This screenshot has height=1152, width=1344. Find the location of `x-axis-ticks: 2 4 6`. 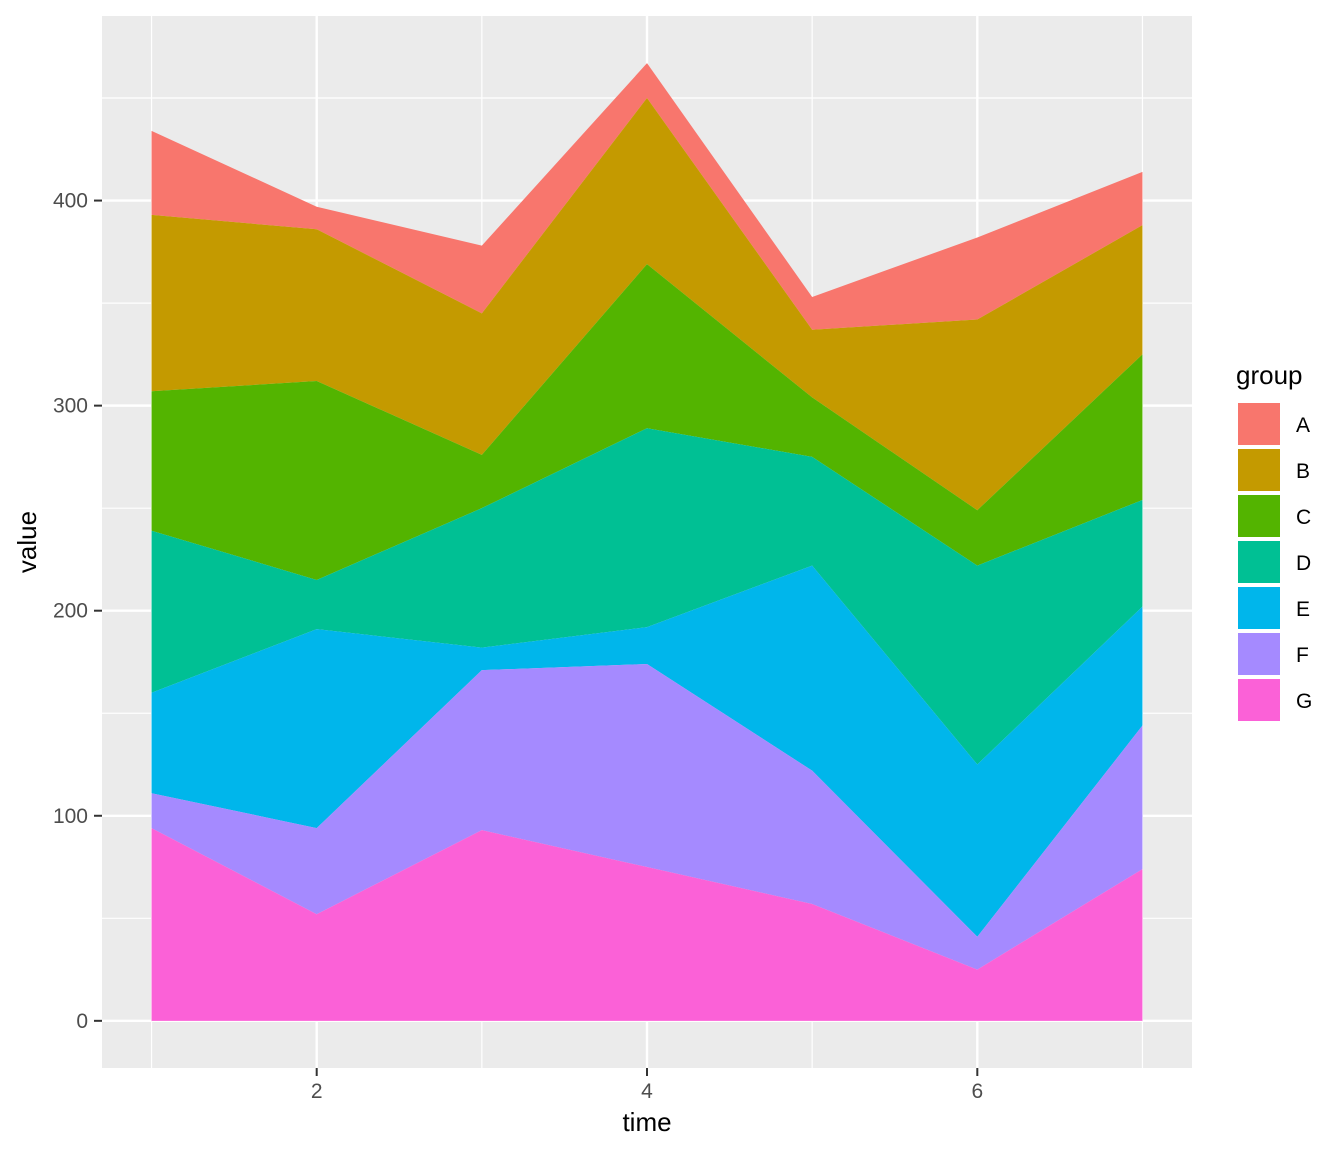

x-axis-ticks: 2 4 6 is located at coordinates (647, 1085).